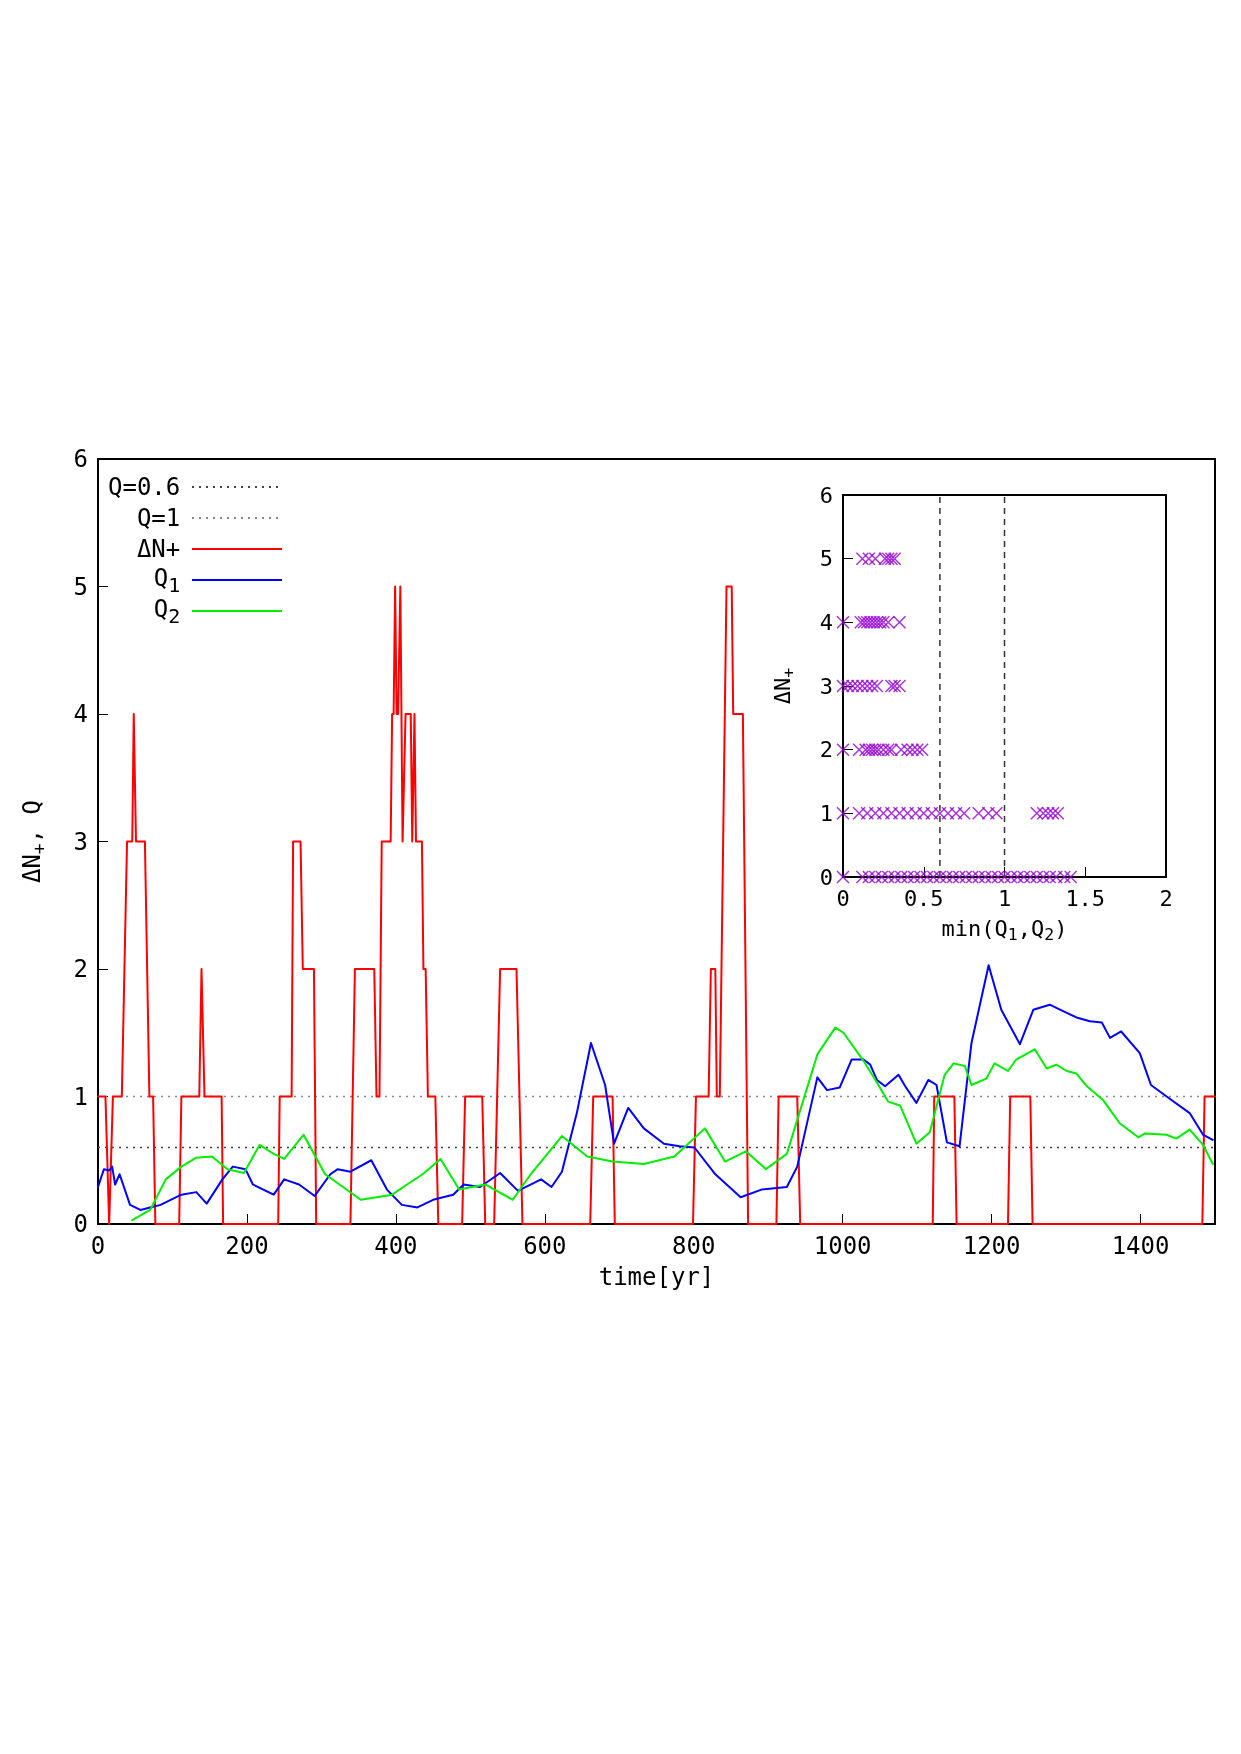 The height and width of the screenshot is (1754, 1241). I want to click on x-tick-label: 1.5, so click(1085, 898).